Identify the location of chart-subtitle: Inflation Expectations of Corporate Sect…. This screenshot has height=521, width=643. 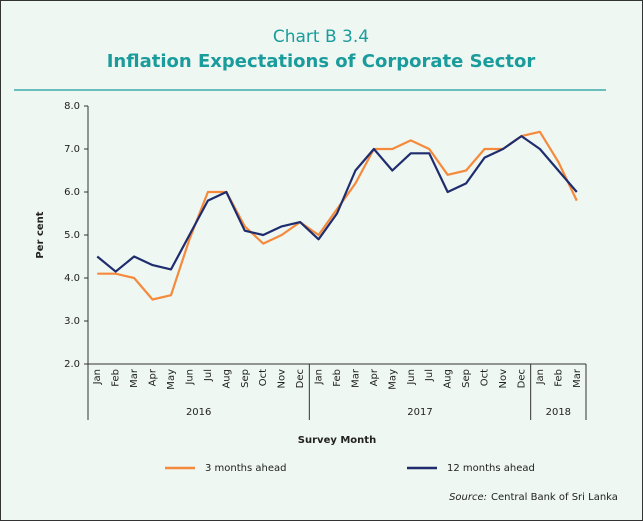
(321, 61).